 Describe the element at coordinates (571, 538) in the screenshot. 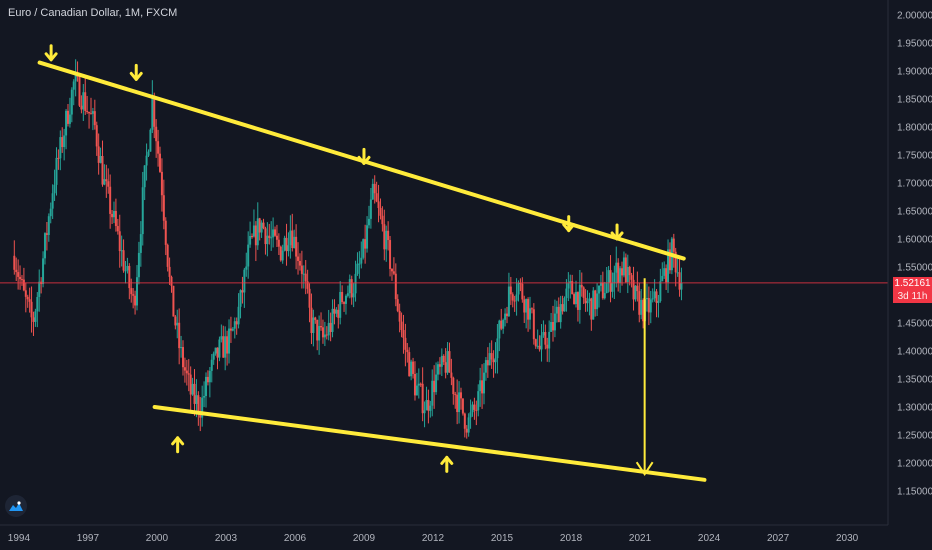

I see `time-tick-label: 2018` at that location.